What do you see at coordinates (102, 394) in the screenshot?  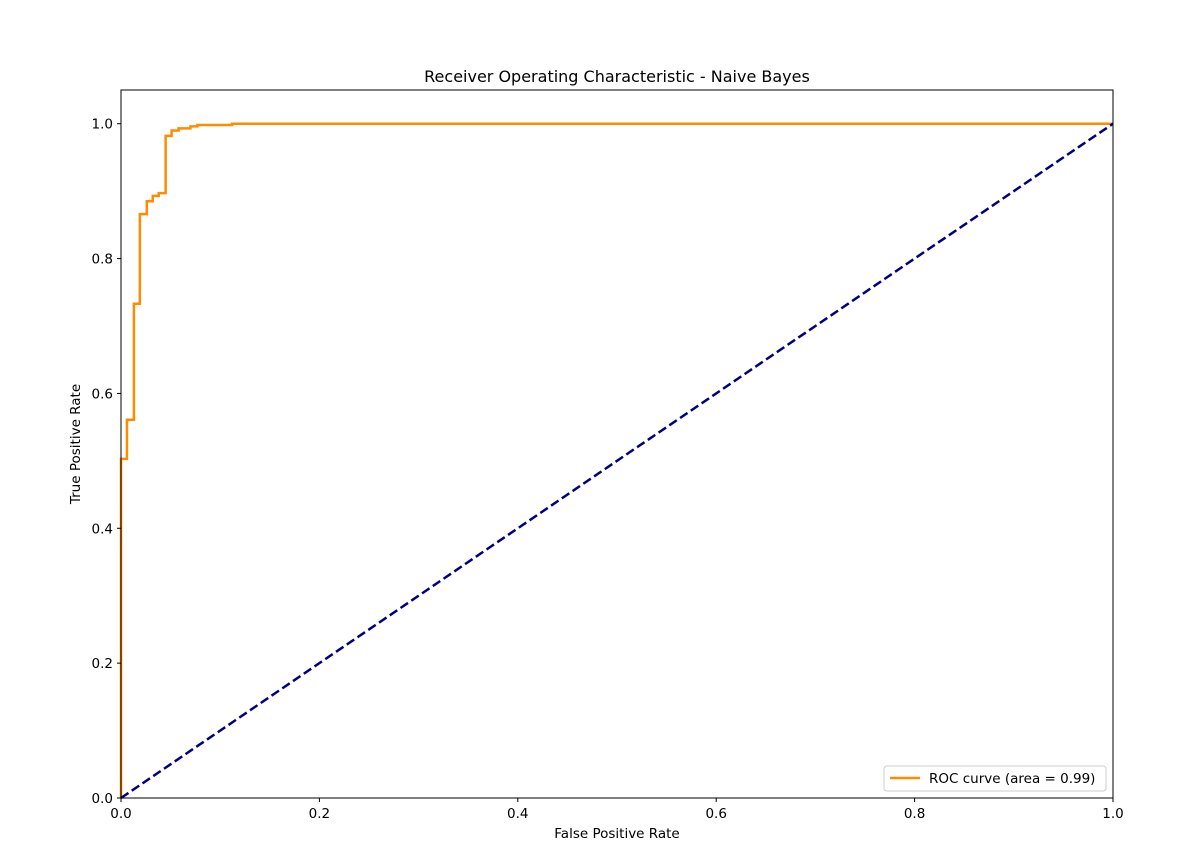 I see `y-tick-label: 0.6` at bounding box center [102, 394].